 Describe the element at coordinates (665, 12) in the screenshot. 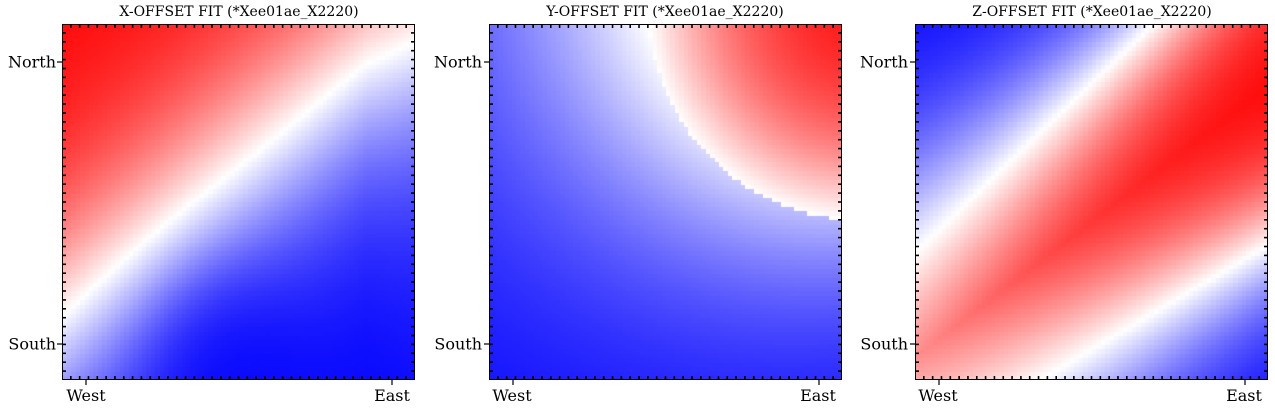

I see `chart-title: Y-OFFSET FIT (*Xee01ae_X2220)` at that location.